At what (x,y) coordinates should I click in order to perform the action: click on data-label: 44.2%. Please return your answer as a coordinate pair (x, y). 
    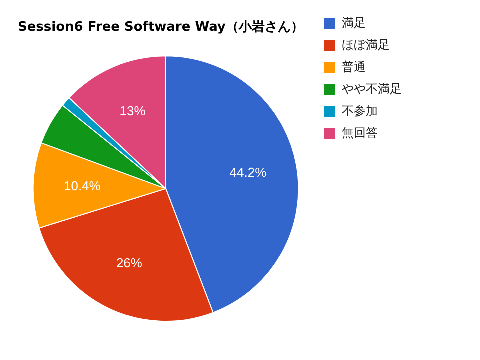
    Looking at the image, I should click on (249, 172).